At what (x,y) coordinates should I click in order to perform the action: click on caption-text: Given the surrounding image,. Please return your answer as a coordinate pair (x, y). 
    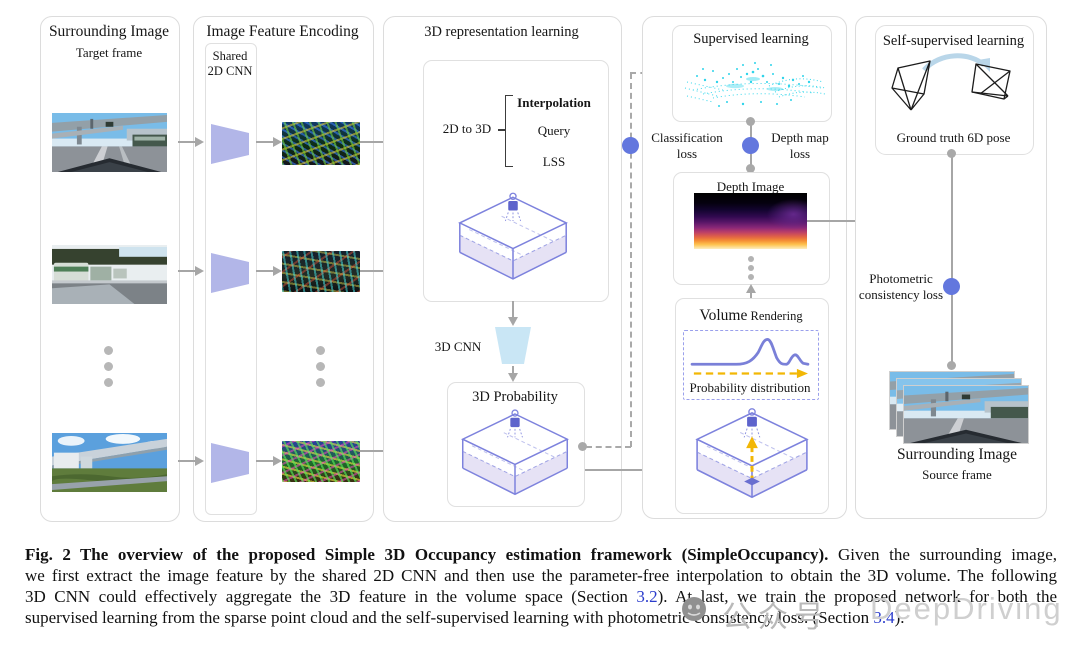
    Looking at the image, I should click on (943, 554).